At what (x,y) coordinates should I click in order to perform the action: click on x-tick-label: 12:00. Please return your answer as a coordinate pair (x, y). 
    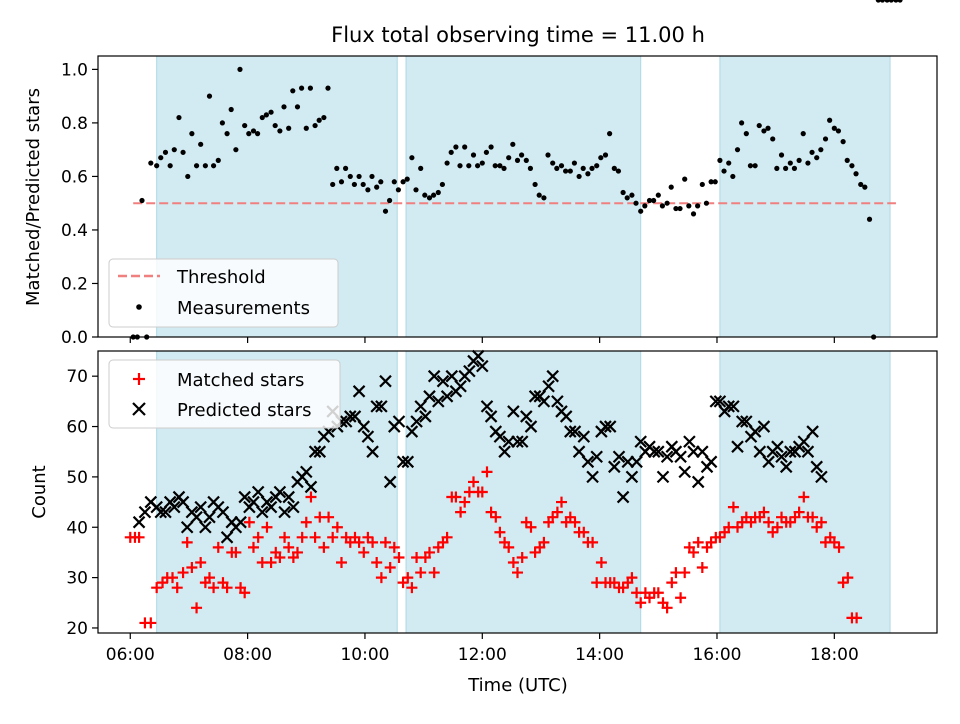
    Looking at the image, I should click on (482, 655).